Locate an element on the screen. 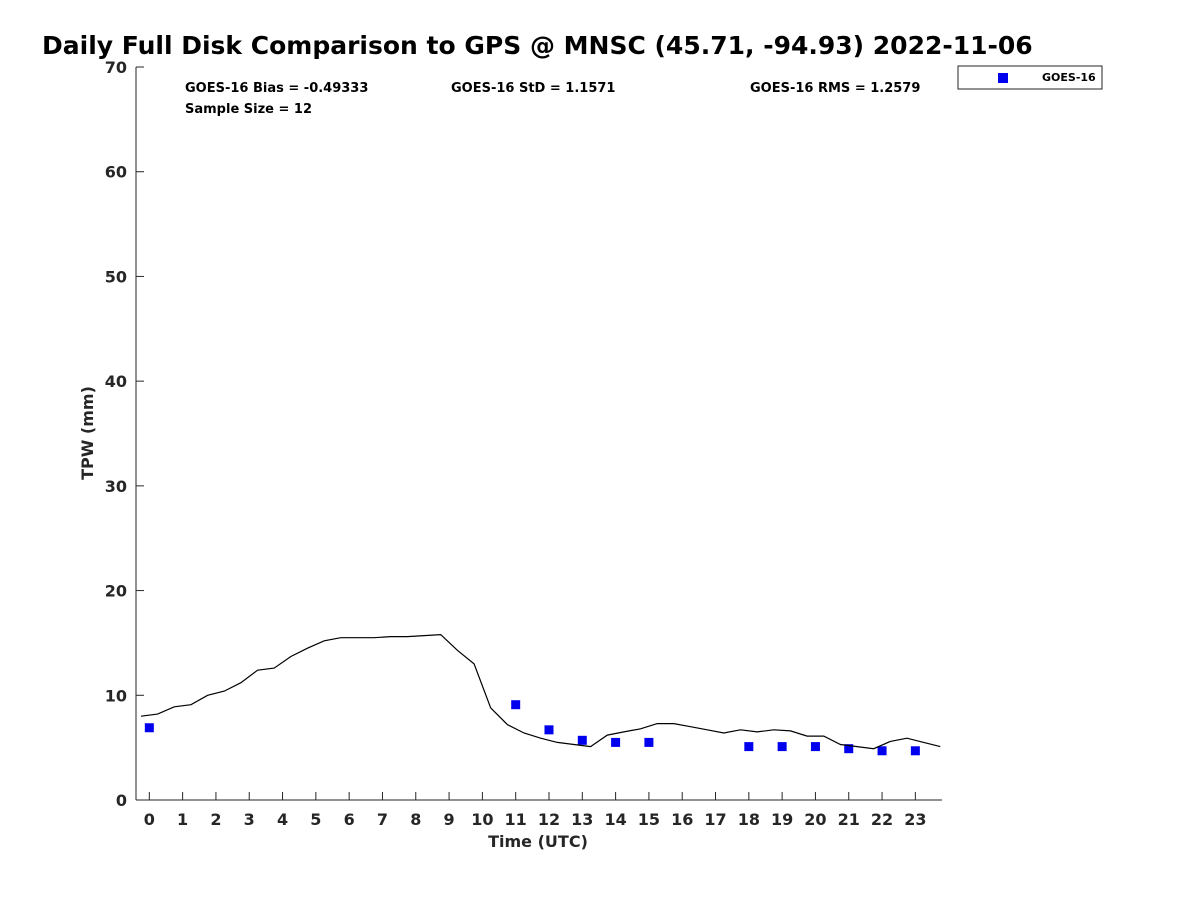  x-tick-label: 19 is located at coordinates (782, 819).